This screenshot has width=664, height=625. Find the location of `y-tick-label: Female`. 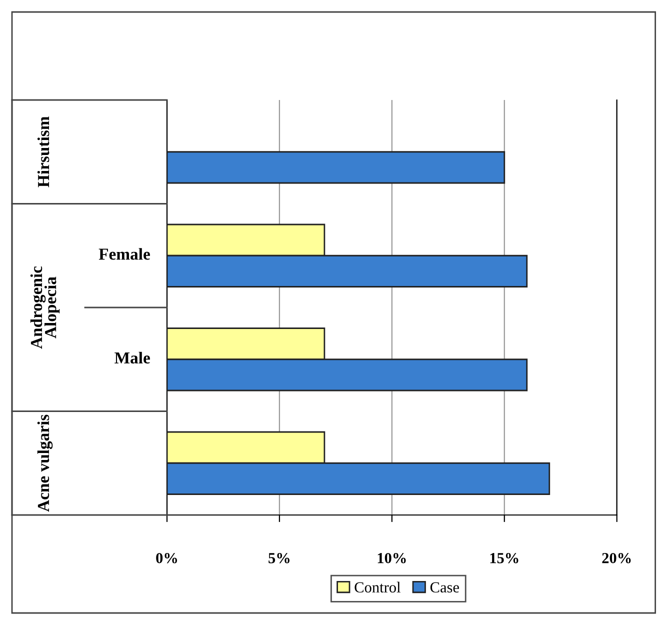

y-tick-label: Female is located at coordinates (124, 254).